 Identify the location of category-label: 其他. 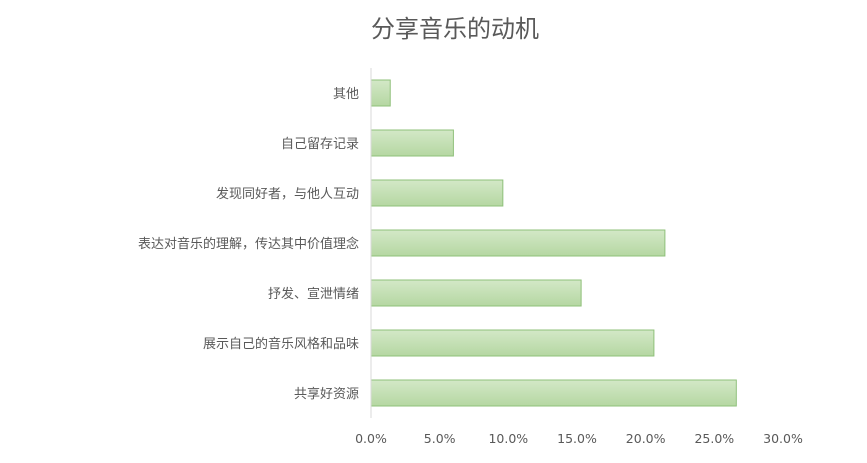
(346, 94).